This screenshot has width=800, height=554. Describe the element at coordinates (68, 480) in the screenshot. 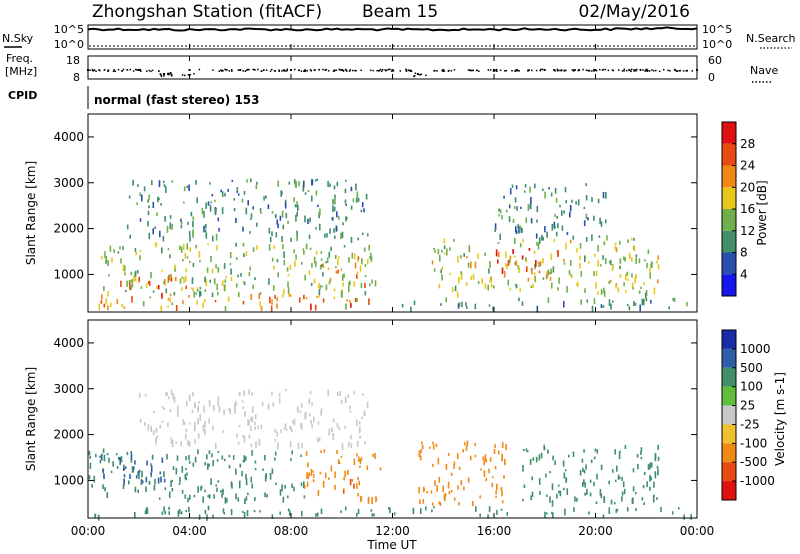

I see `velocity-ytick-label: 1000` at that location.